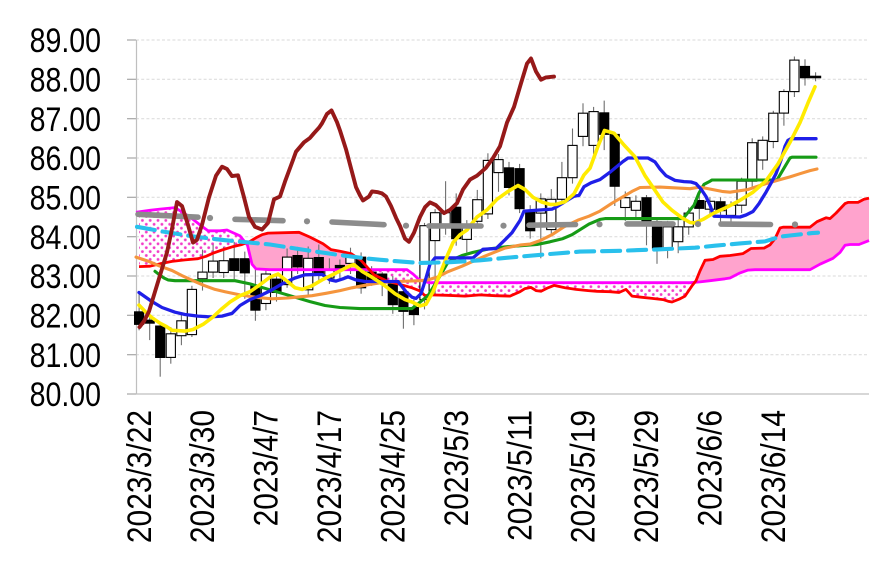 This screenshot has height=571, width=871. Describe the element at coordinates (710, 468) in the screenshot. I see `svg-text: 2023/6/6` at that location.